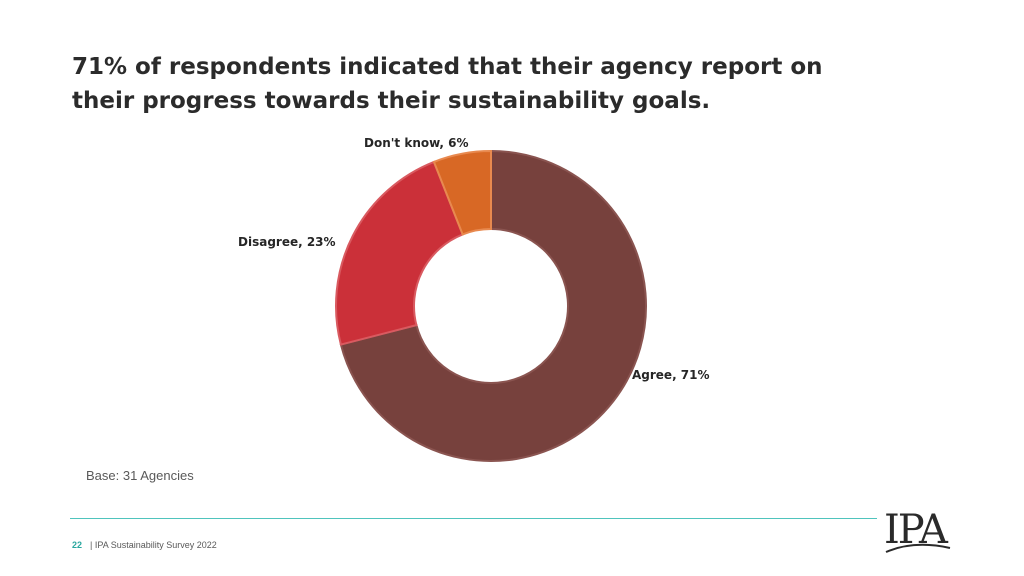 This screenshot has width=1024, height=576. What do you see at coordinates (287, 242) in the screenshot?
I see `data-label-disagree: Disagree, 23%` at bounding box center [287, 242].